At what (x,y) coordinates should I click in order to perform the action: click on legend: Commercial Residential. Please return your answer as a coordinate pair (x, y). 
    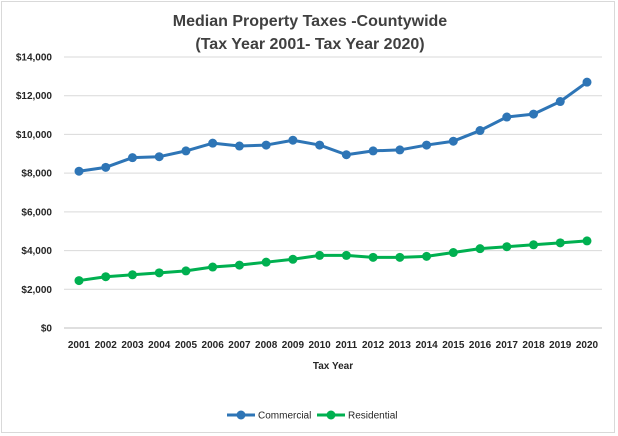
    Looking at the image, I should click on (312, 416).